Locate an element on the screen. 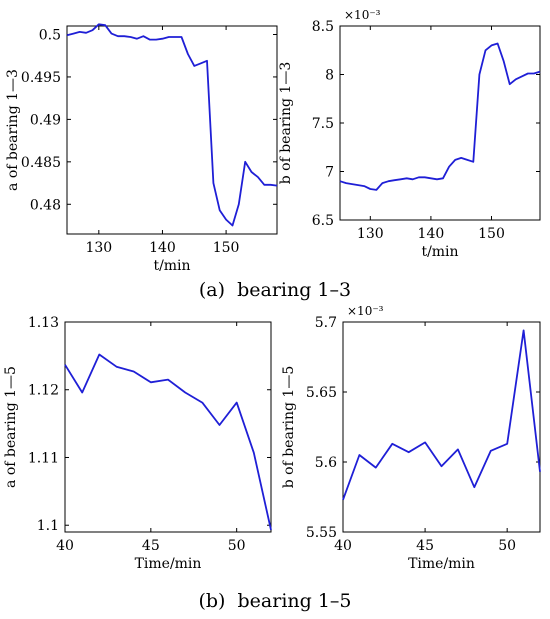  y-tick-label: 1.1 is located at coordinates (48, 526).